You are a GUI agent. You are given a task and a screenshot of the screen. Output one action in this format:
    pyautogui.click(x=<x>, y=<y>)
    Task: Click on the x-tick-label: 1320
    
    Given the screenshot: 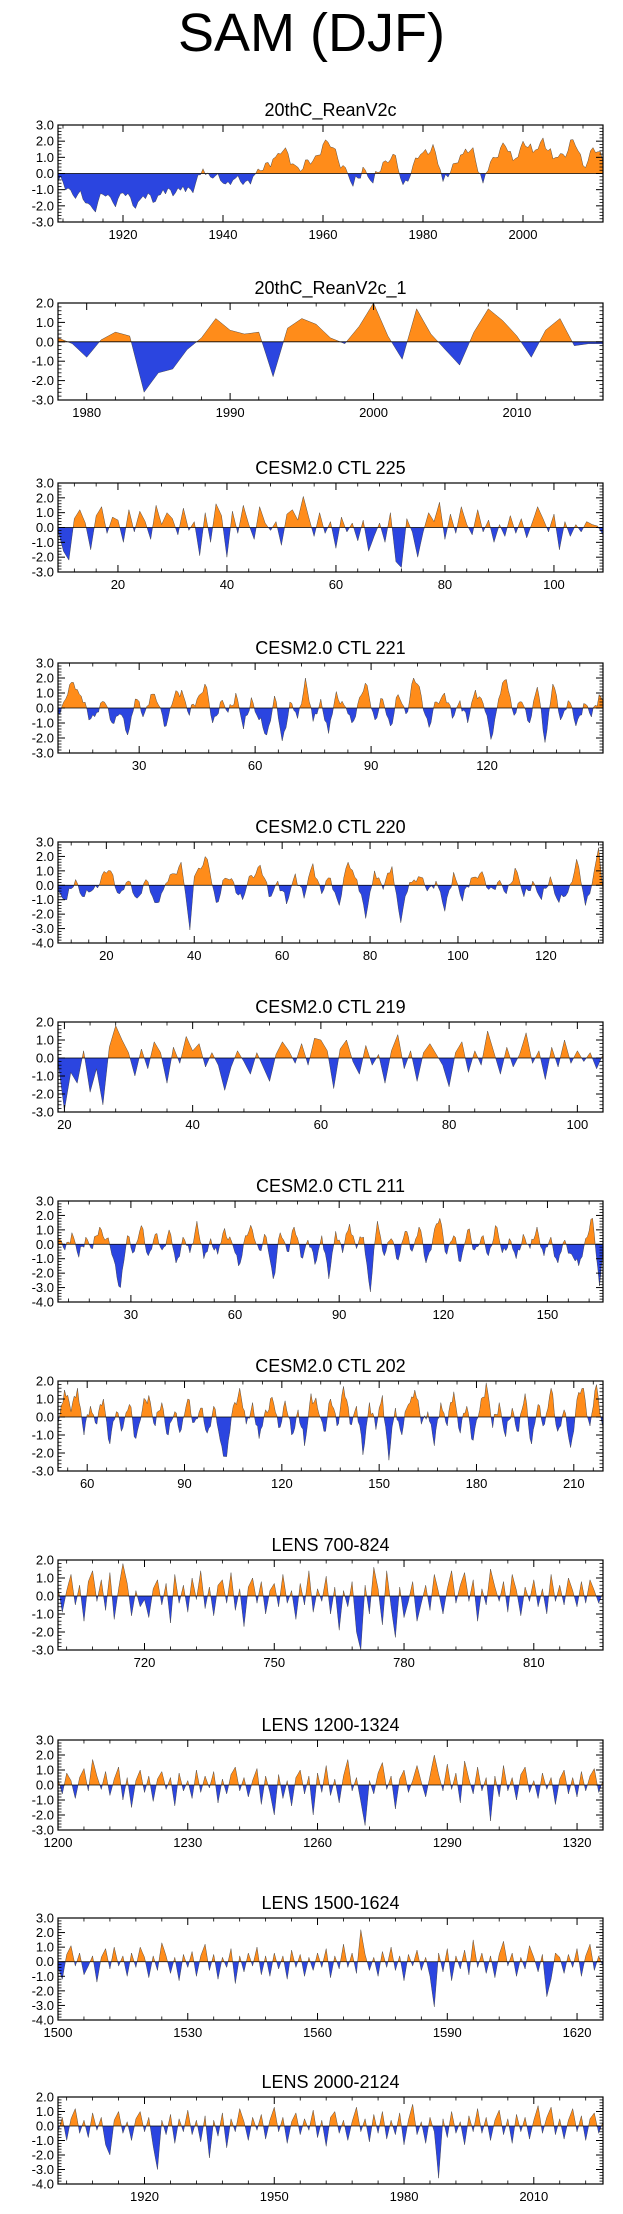 What is the action you would take?
    pyautogui.click(x=577, y=1842)
    